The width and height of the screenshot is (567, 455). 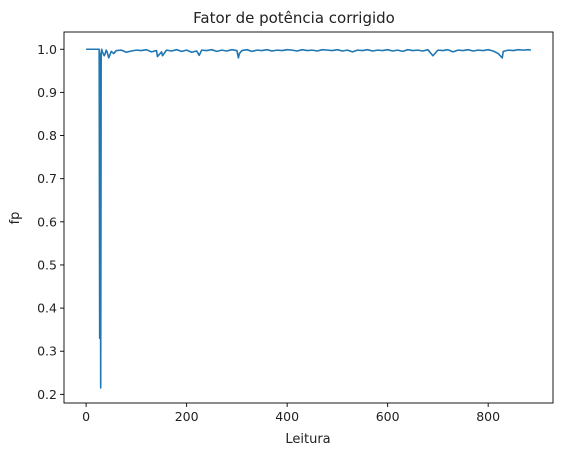 I want to click on x-tick-label: 200, so click(x=187, y=416).